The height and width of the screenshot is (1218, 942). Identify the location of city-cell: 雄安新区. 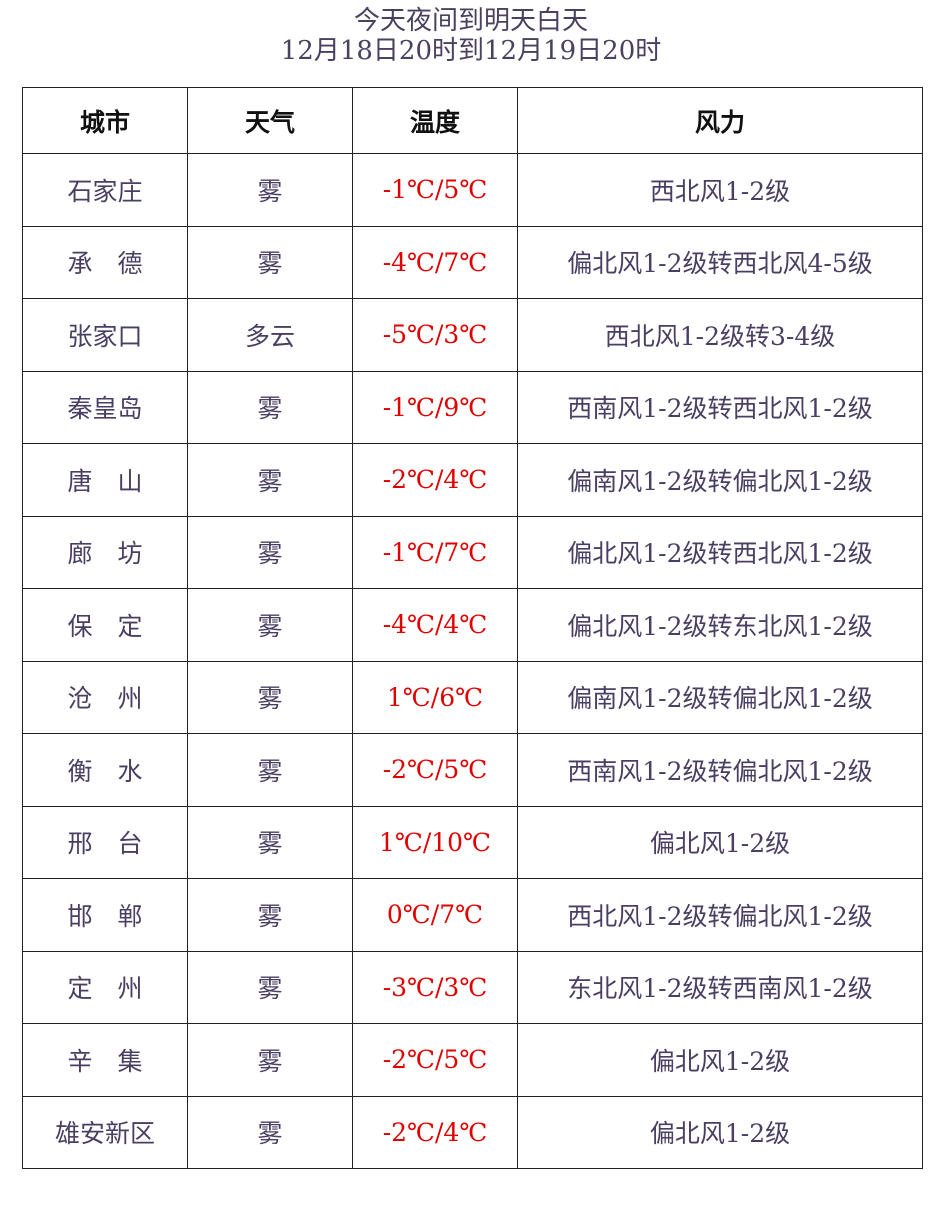
(105, 1132).